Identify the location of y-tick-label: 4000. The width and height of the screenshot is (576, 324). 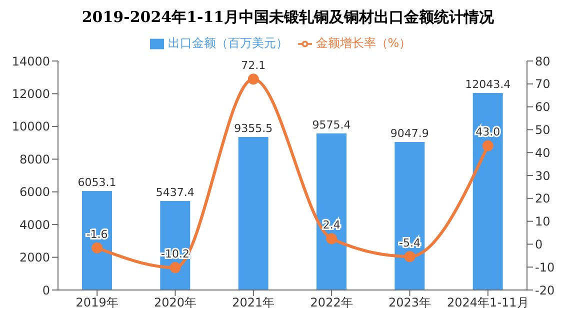
(34, 225).